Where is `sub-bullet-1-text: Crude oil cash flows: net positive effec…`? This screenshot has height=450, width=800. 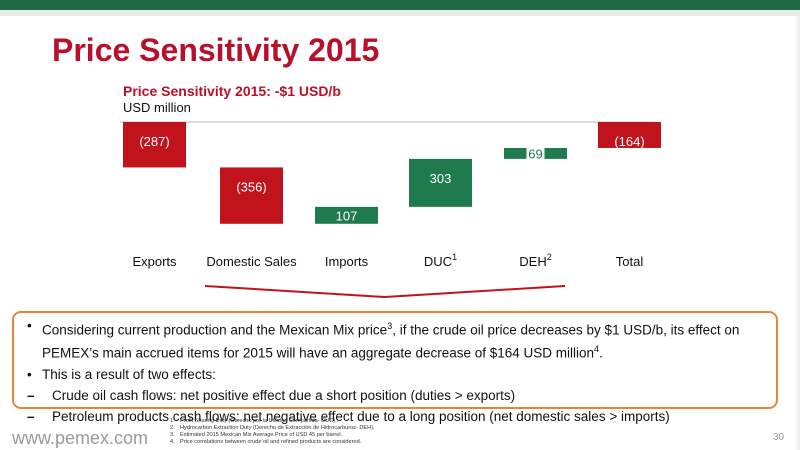
sub-bullet-1-text: Crude oil cash flows: net positive effec… is located at coordinates (284, 395).